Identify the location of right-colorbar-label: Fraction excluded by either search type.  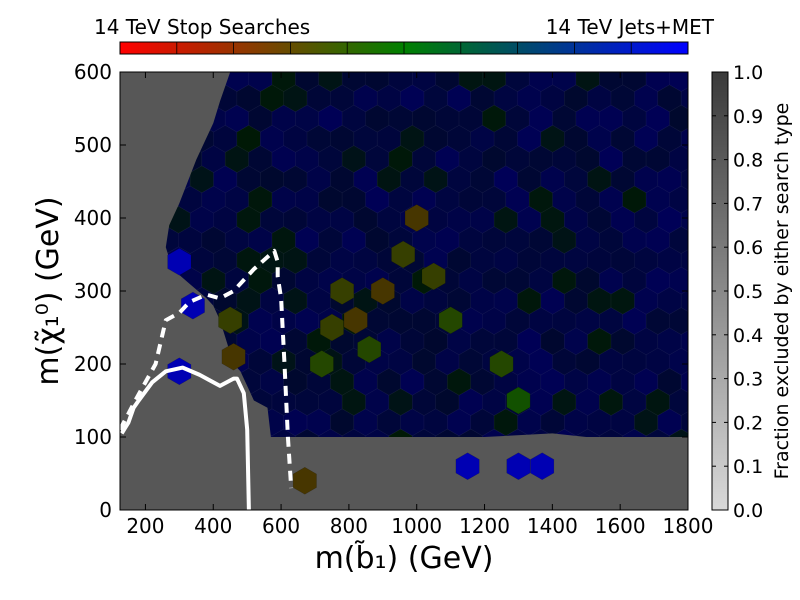
(782, 291).